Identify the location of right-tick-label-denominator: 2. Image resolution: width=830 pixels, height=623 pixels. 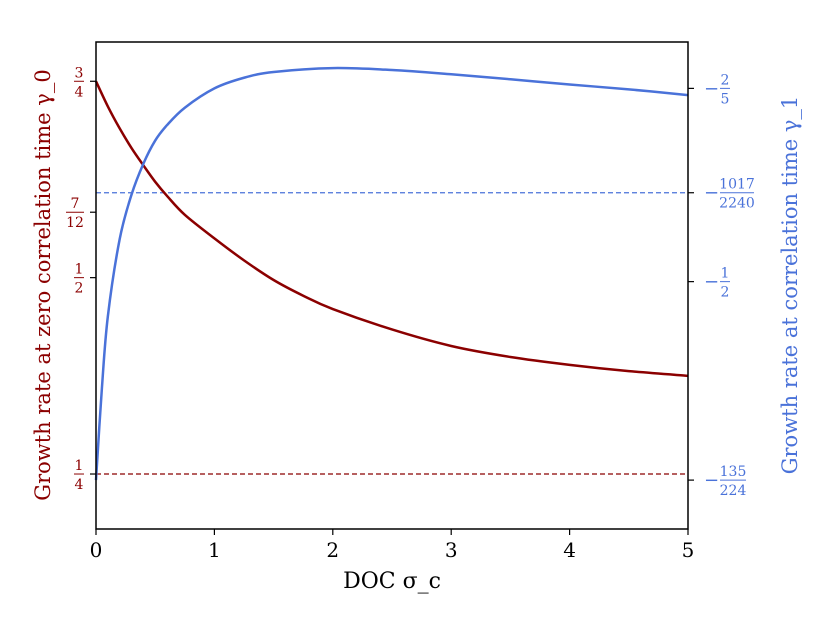
(725, 293).